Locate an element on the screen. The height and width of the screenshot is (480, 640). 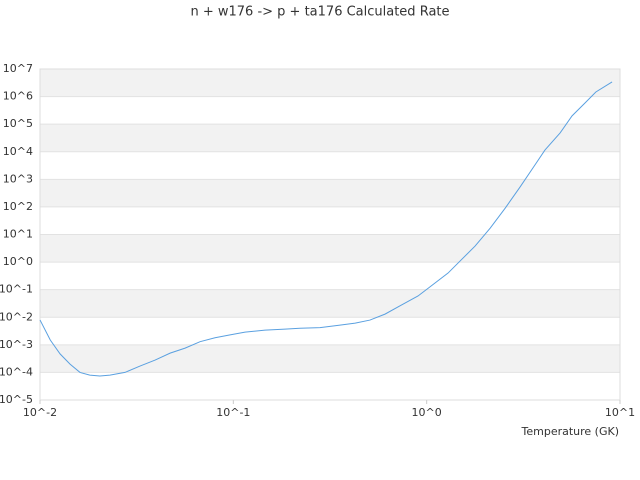
x-tick-label: 10^0 is located at coordinates (427, 412).